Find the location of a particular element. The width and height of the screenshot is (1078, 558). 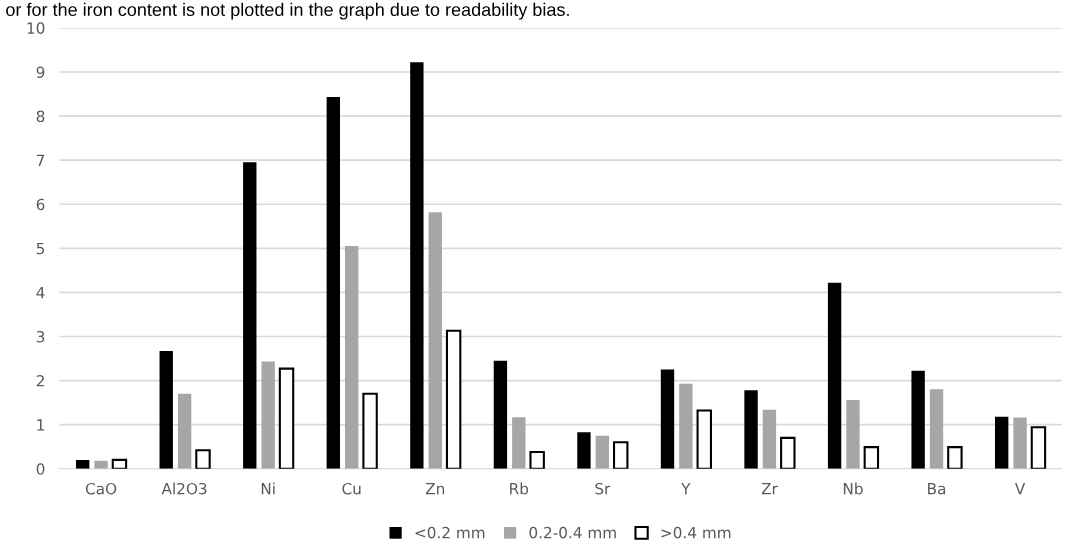

x-tick-label: Sr is located at coordinates (603, 488).